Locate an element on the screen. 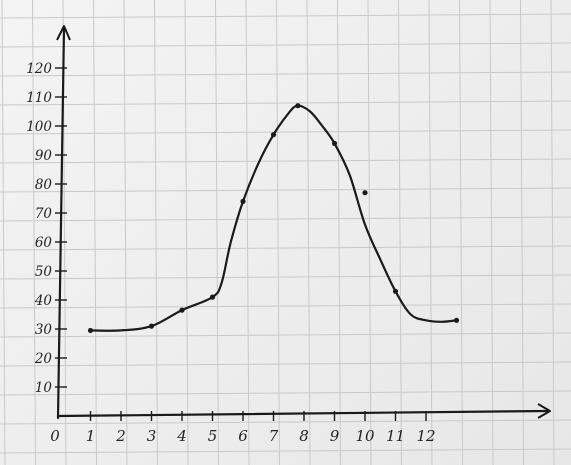  x-axis-line is located at coordinates (302, 413).